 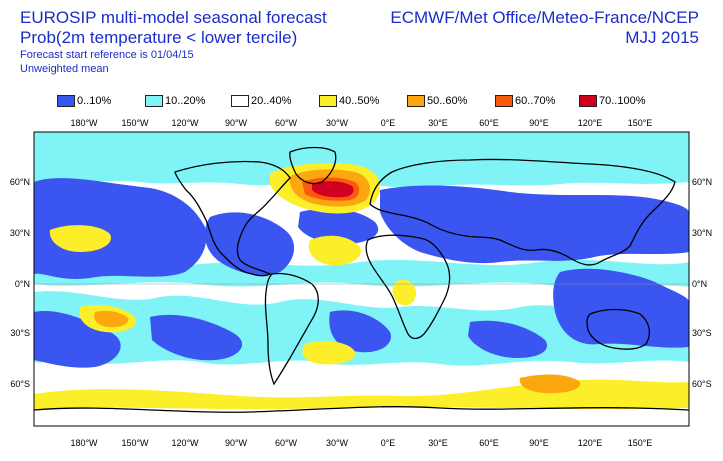 I want to click on field-blue-south-pacific, so click(x=77, y=339).